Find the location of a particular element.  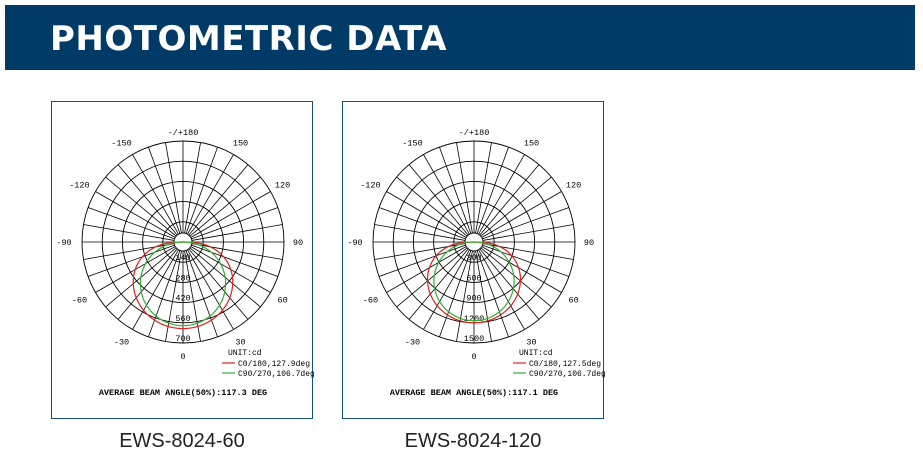

page-title: PHOTOMETRIC DATA is located at coordinates (249, 39).